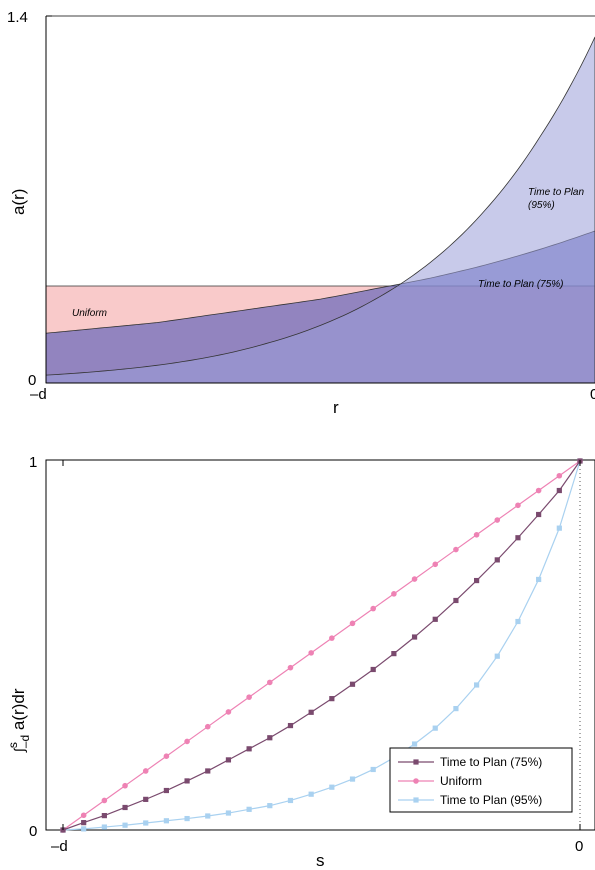 Image resolution: width=595 pixels, height=870 pixels. I want to click on legend-entry-time-to-plan-75: Time to Plan (75%), so click(470, 762).